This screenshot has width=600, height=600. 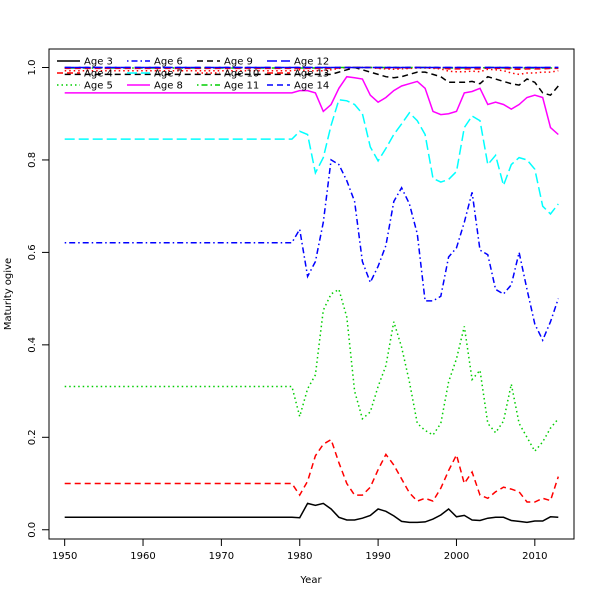 I want to click on legend-label: Age 8, so click(x=168, y=86).